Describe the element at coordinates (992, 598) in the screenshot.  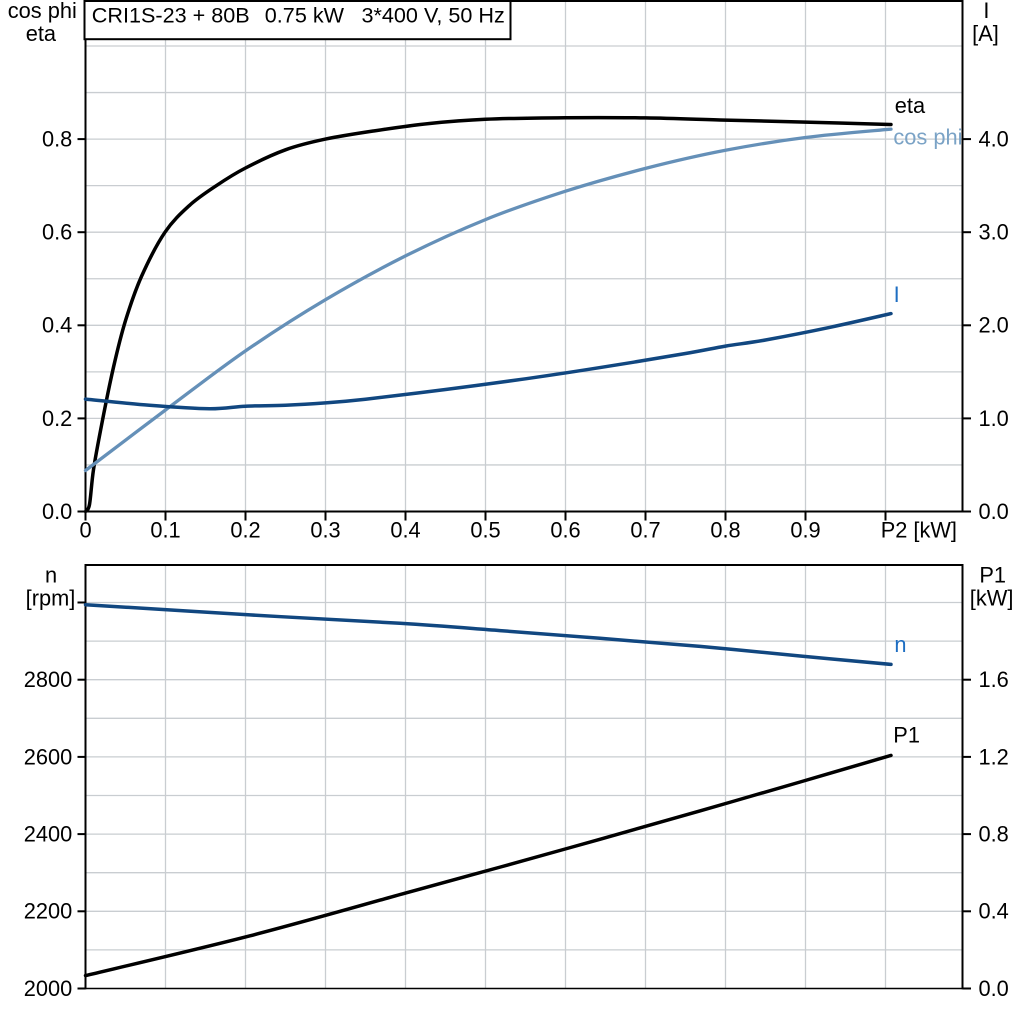
I see `svg-text: [kW]` at that location.